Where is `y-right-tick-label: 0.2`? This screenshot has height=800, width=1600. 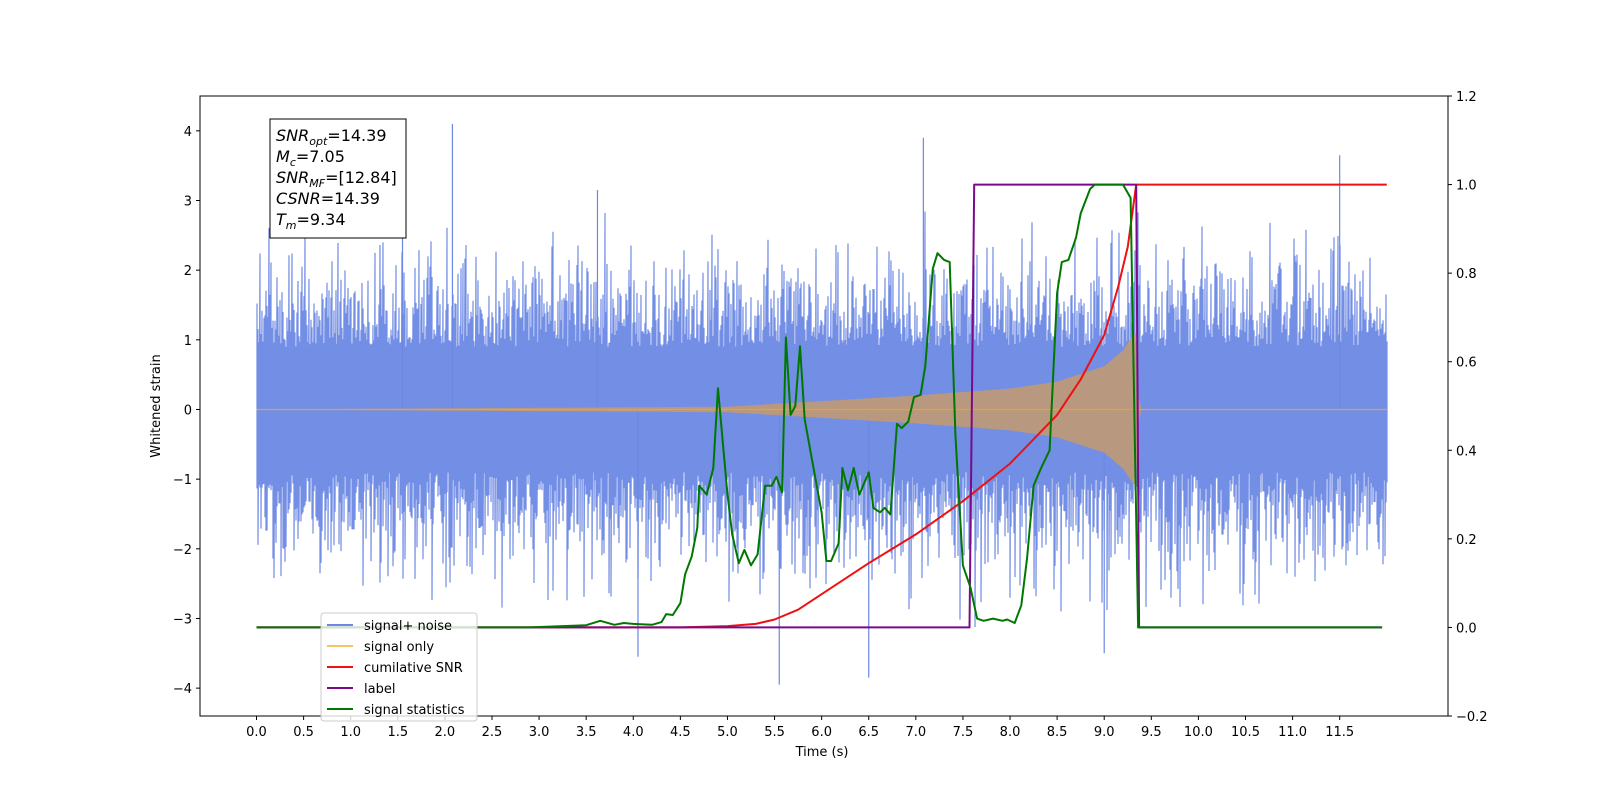 y-right-tick-label: 0.2 is located at coordinates (1466, 540).